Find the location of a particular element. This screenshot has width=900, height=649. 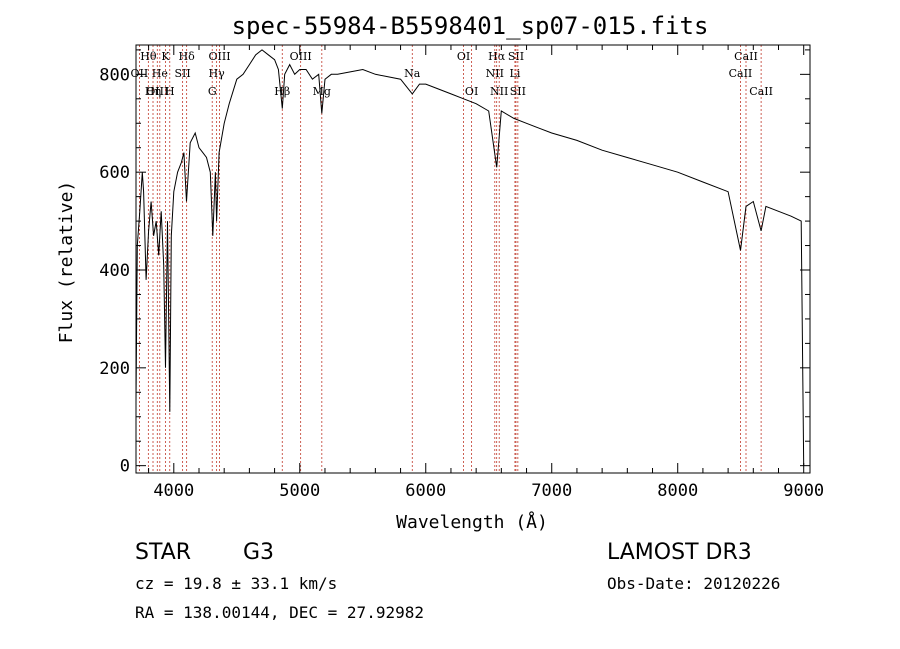

x-tick-label: 8000 is located at coordinates (677, 491).